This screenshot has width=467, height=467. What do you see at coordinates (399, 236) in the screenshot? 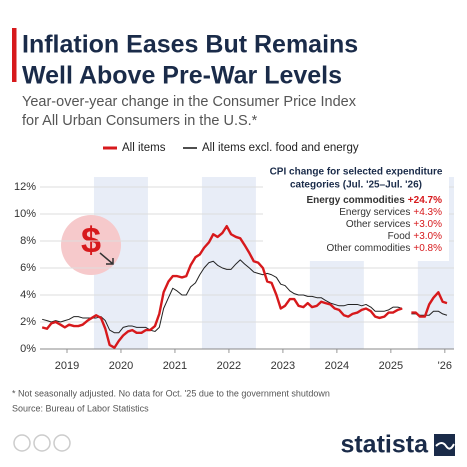
I see `box-item-name: Food` at bounding box center [399, 236].